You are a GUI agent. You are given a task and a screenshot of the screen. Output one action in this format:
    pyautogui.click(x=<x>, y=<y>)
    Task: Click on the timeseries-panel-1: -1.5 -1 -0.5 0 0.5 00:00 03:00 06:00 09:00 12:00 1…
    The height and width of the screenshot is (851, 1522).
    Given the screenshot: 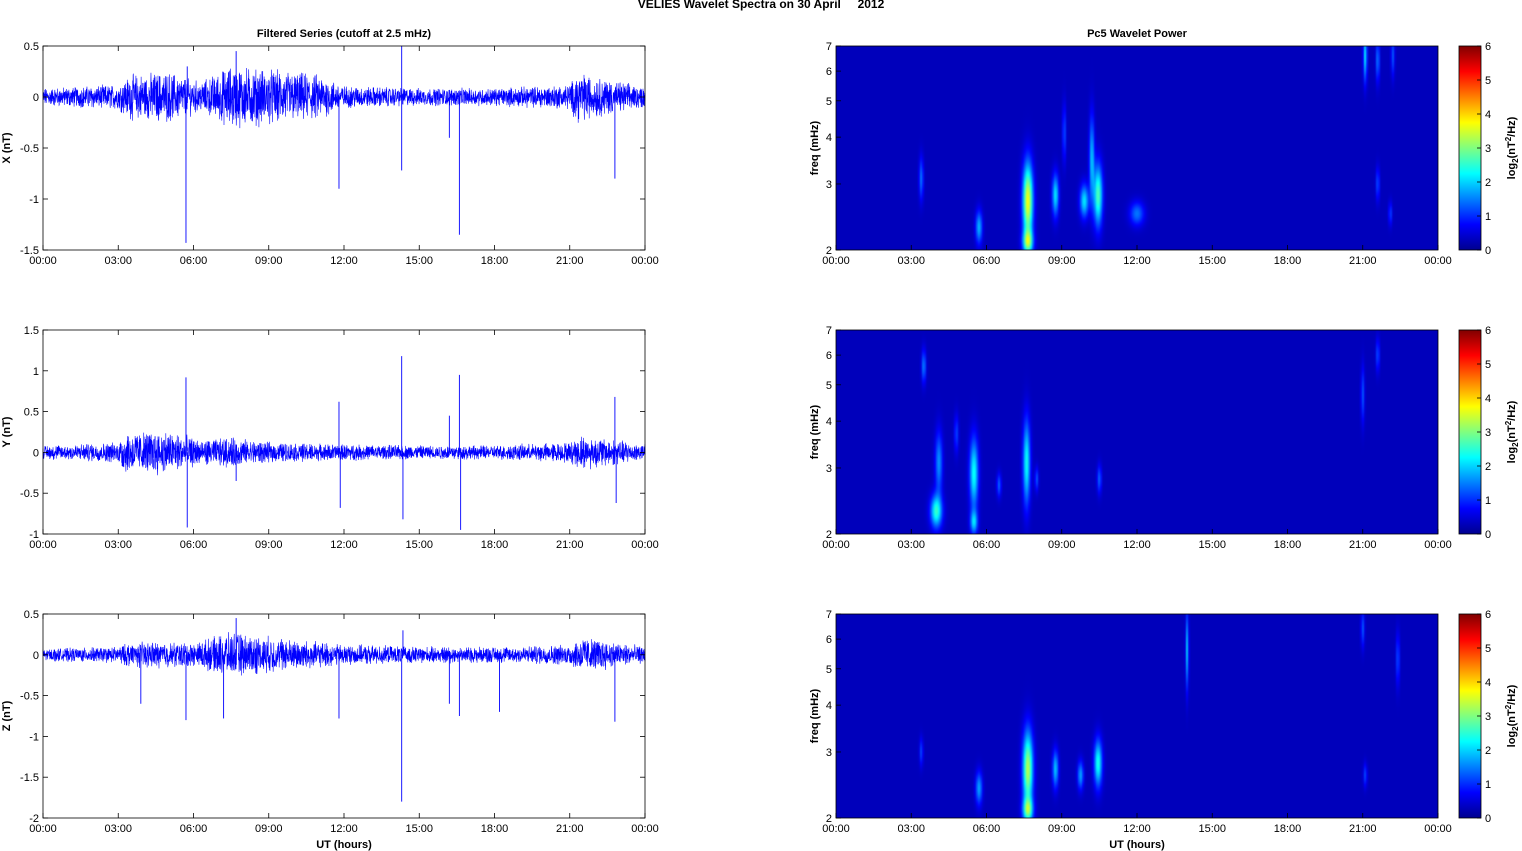 What is the action you would take?
    pyautogui.click(x=330, y=147)
    